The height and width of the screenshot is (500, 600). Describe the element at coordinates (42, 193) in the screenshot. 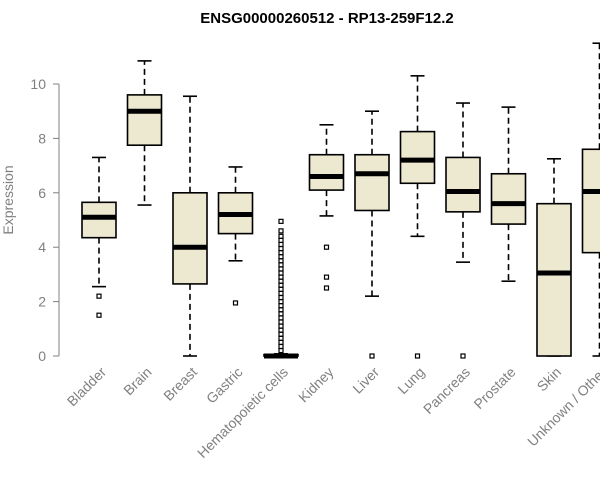

I see `y-tick-label: 6` at that location.